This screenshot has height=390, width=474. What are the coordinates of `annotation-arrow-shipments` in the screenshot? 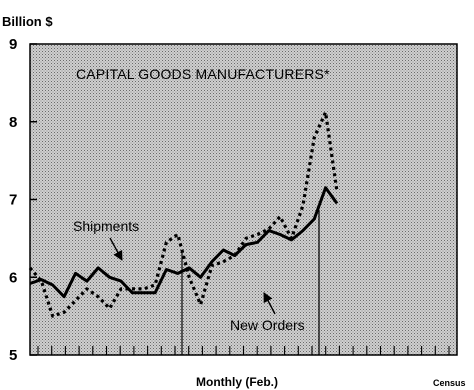 It's located at (116, 249).